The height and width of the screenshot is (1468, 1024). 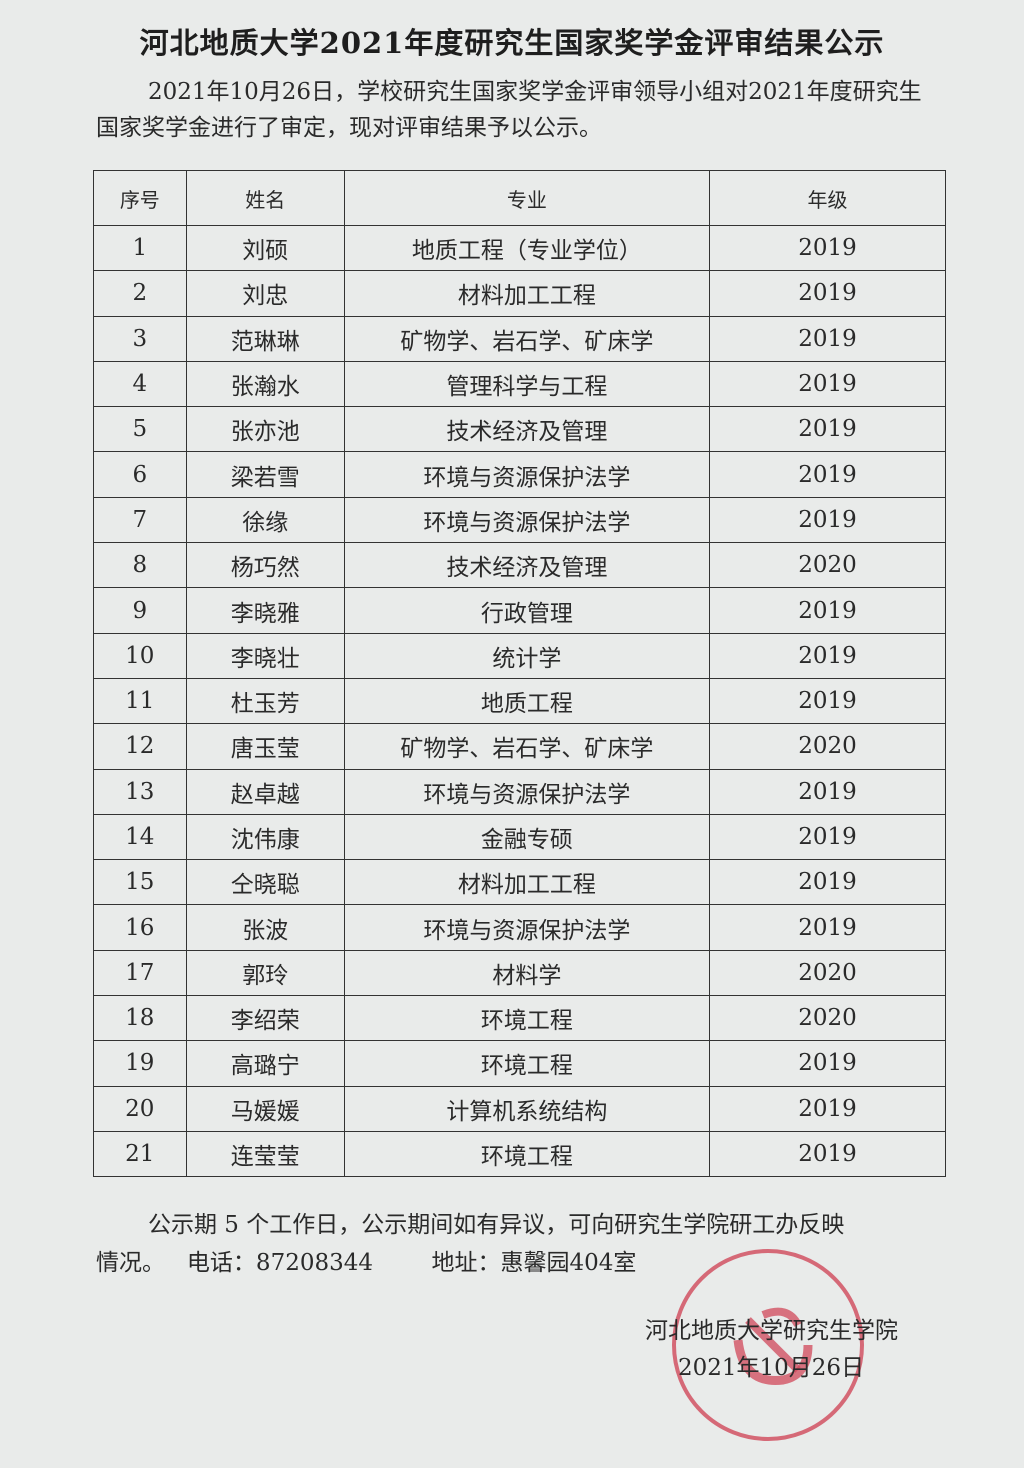 I want to click on table-row: 16 张波 环境与资源保护法学 2019, so click(x=519, y=927).